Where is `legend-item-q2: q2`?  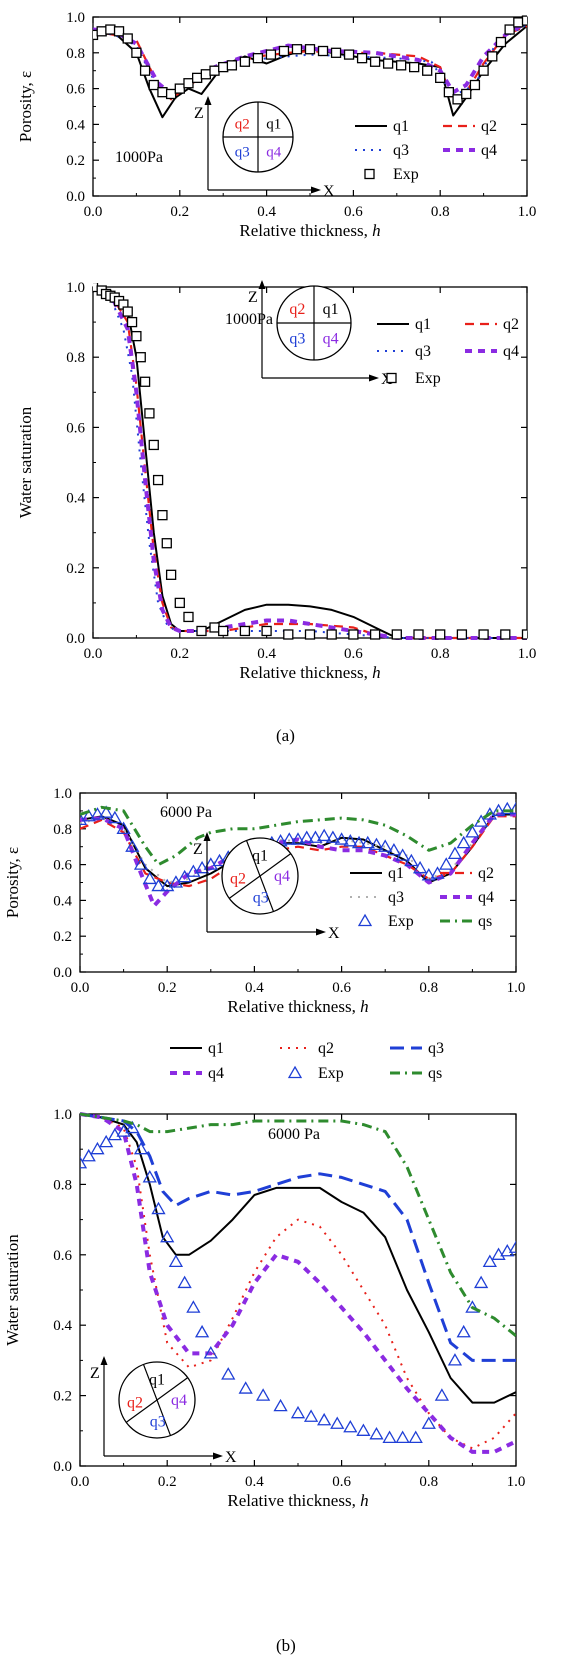 legend-item-q2: q2 is located at coordinates (467, 873).